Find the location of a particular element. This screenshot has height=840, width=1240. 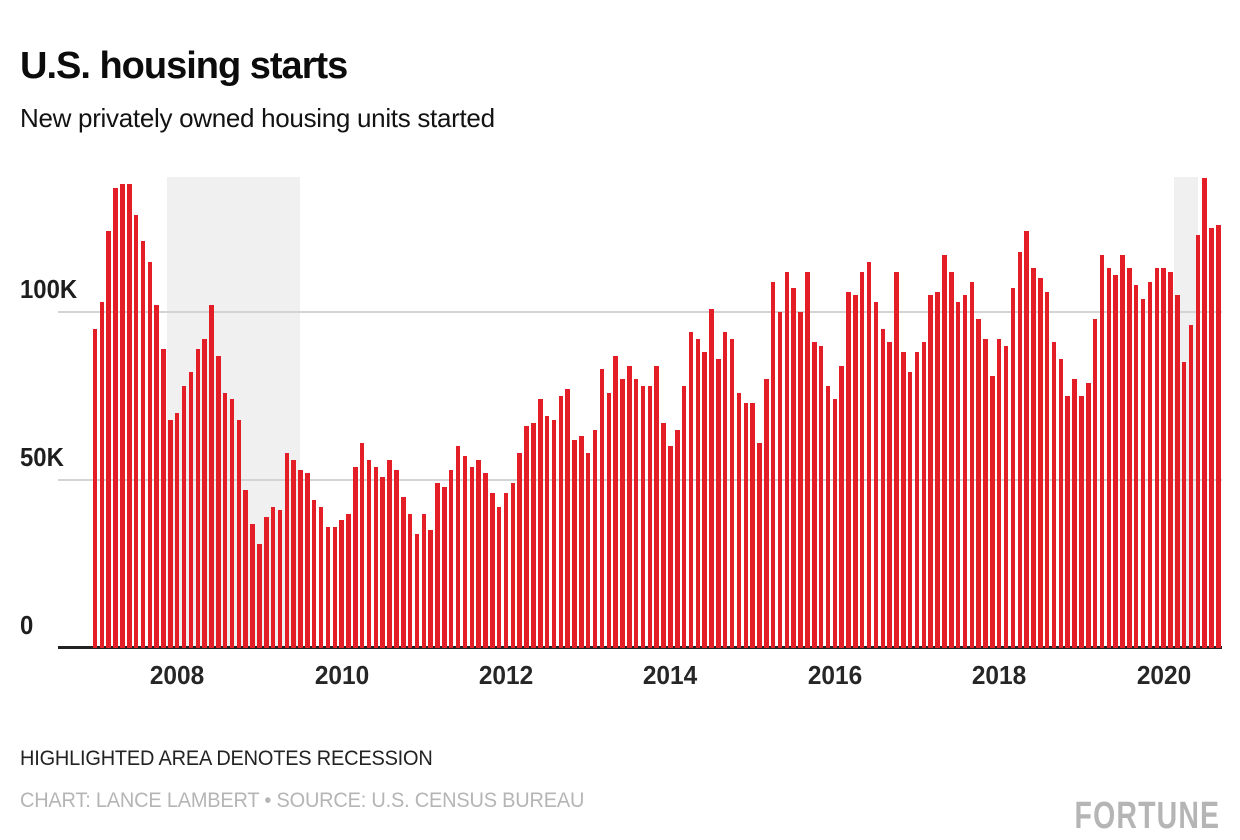

x-tick-label: 2012 is located at coordinates (506, 675).